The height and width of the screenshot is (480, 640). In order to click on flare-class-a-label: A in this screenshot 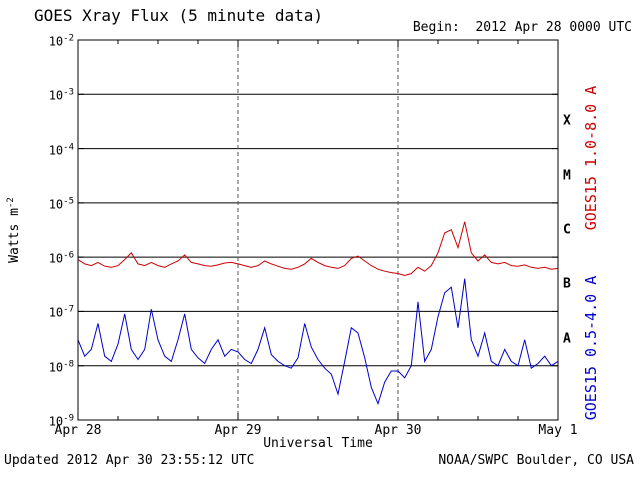, I will do `click(567, 339)`.